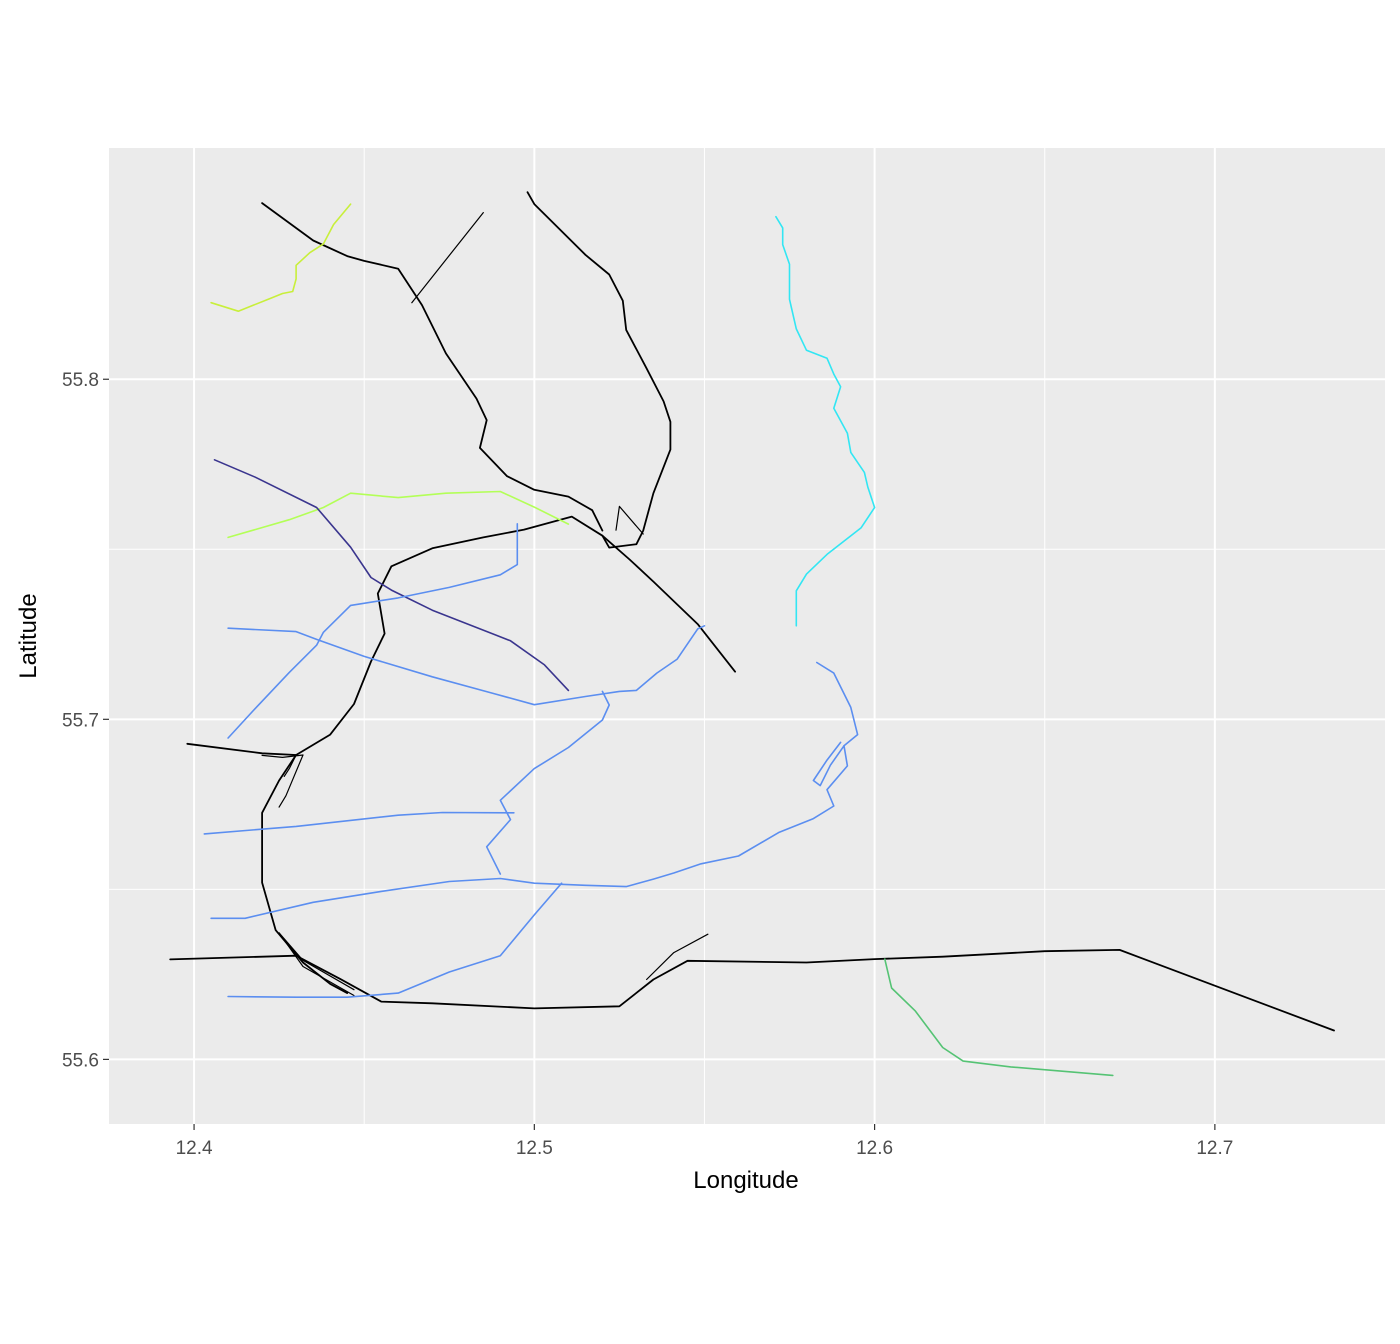  Describe the element at coordinates (28, 635) in the screenshot. I see `y-axis-label: Latitude` at that location.